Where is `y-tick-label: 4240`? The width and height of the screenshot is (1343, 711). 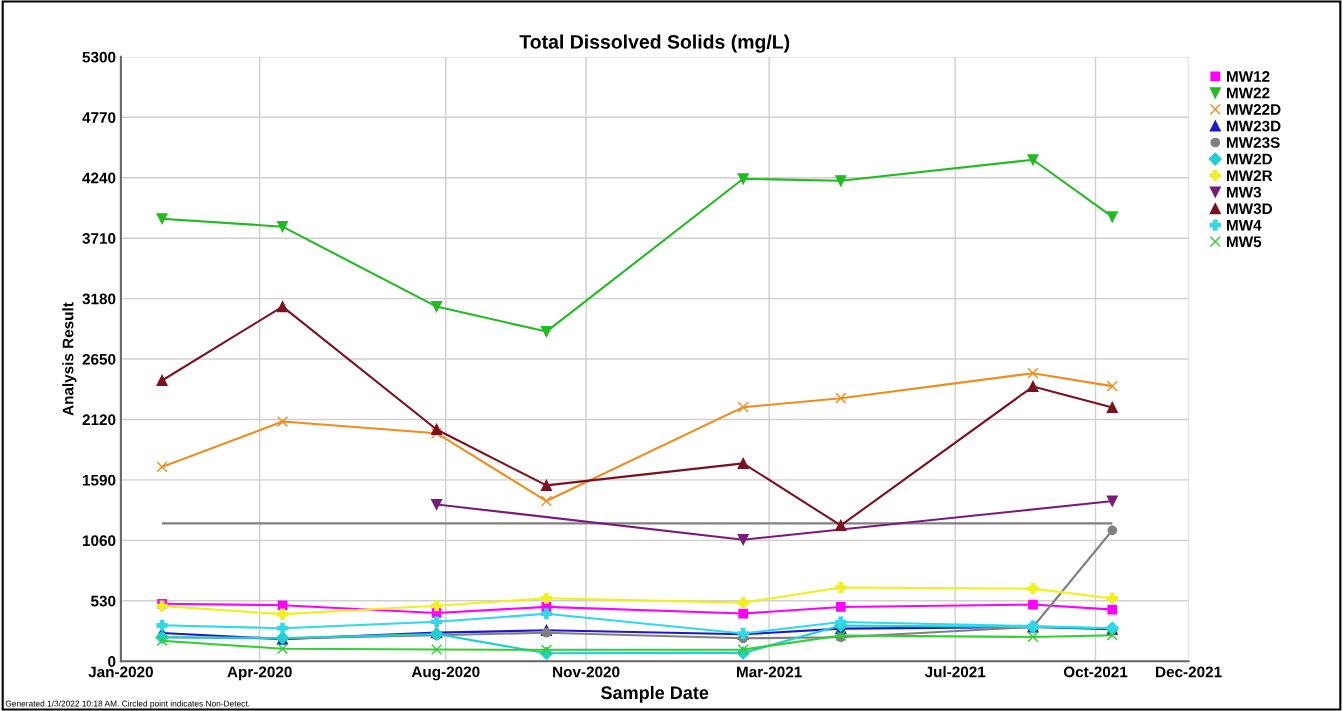
y-tick-label: 4240 is located at coordinates (99, 178).